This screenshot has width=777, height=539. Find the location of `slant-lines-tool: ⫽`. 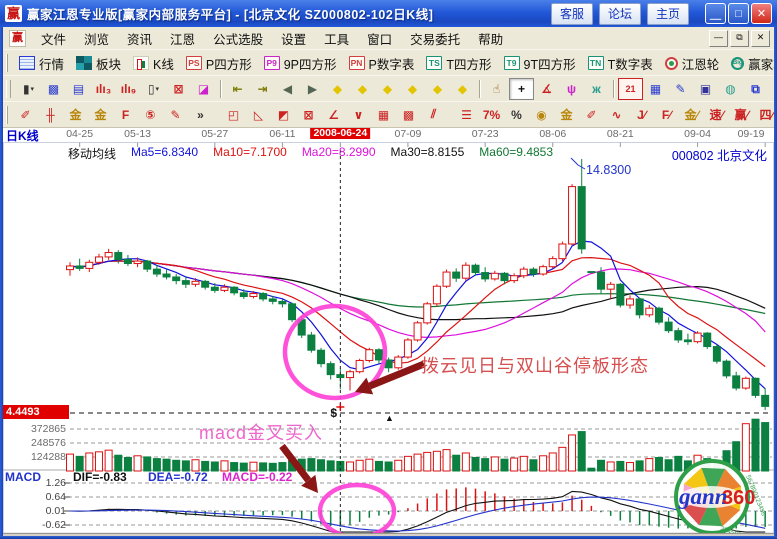

slant-lines-tool: ⫽ is located at coordinates (433, 114).